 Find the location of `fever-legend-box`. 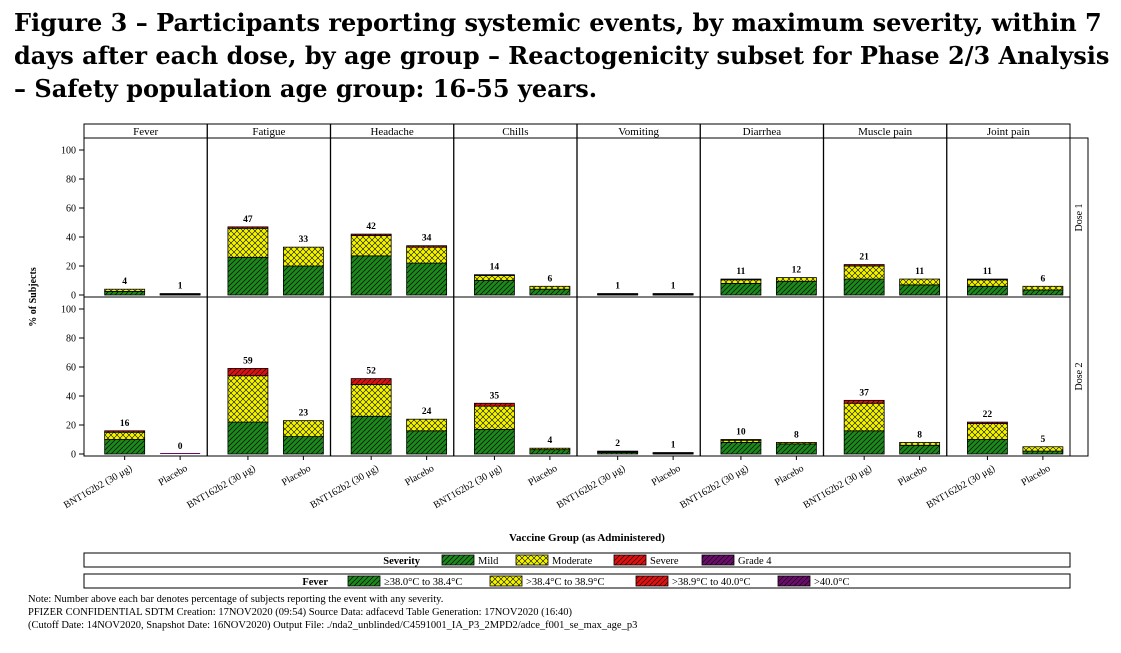

fever-legend-box is located at coordinates (577, 581).